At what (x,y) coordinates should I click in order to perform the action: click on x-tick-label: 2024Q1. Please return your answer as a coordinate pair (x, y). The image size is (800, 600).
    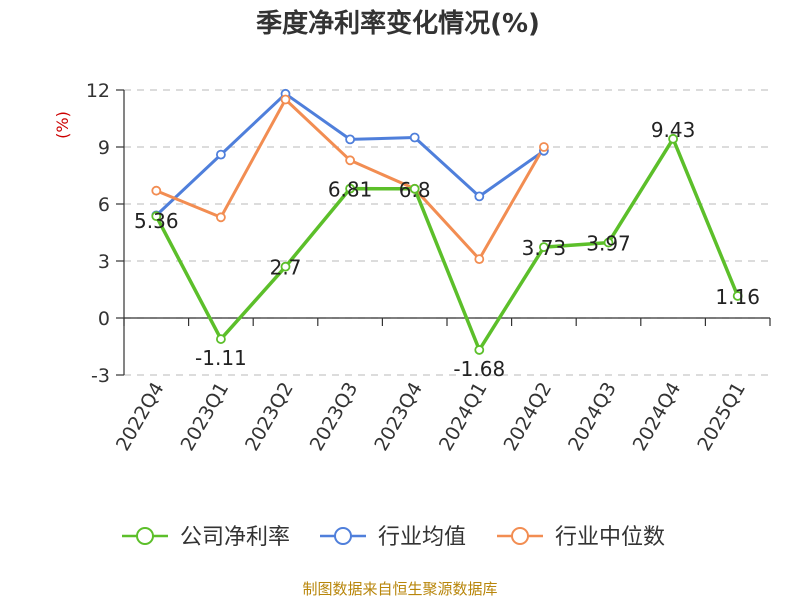
    Looking at the image, I should click on (463, 417).